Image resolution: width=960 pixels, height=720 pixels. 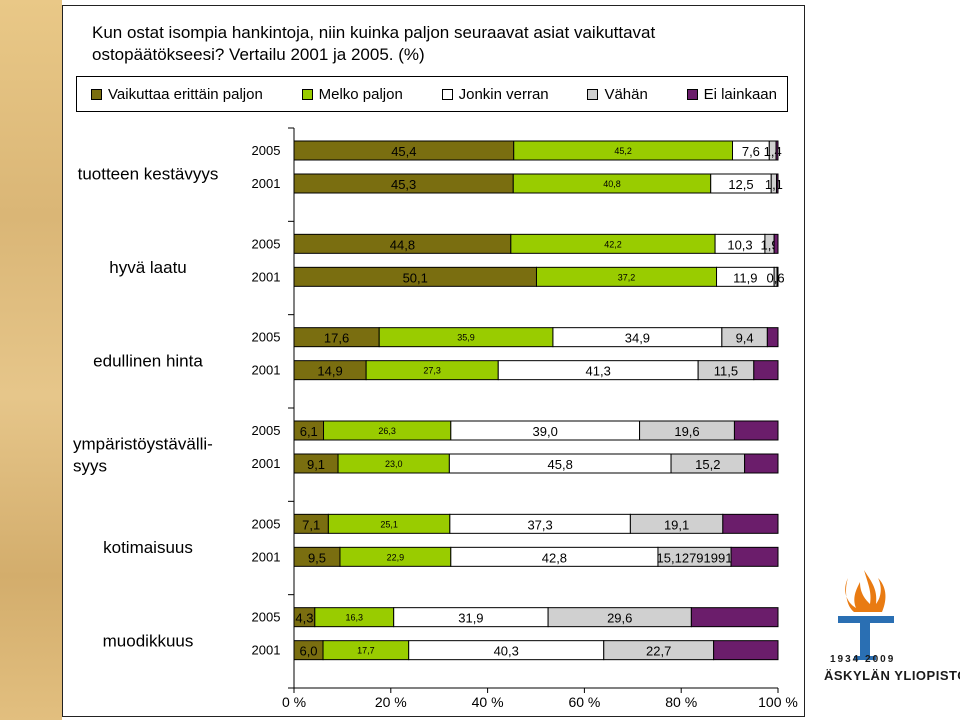 I want to click on data-label: 17,7, so click(x=366, y=651).